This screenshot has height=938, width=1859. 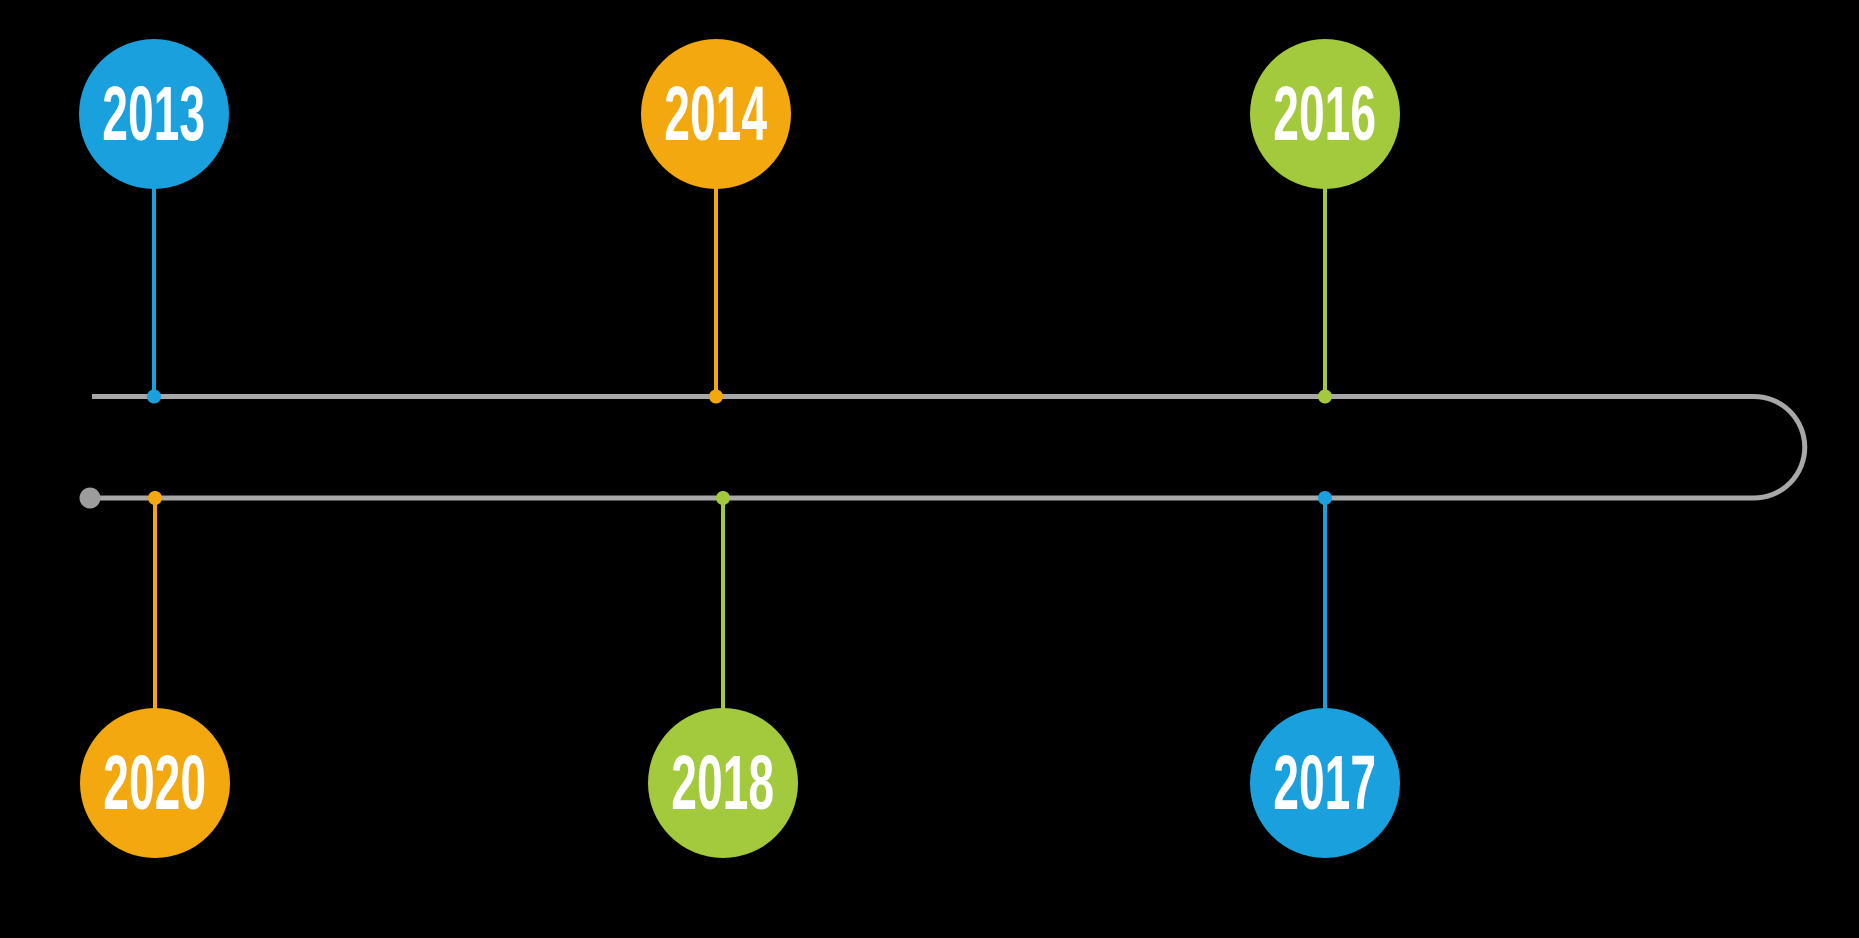 What do you see at coordinates (155, 498) in the screenshot?
I see `milestone-dot-2020` at bounding box center [155, 498].